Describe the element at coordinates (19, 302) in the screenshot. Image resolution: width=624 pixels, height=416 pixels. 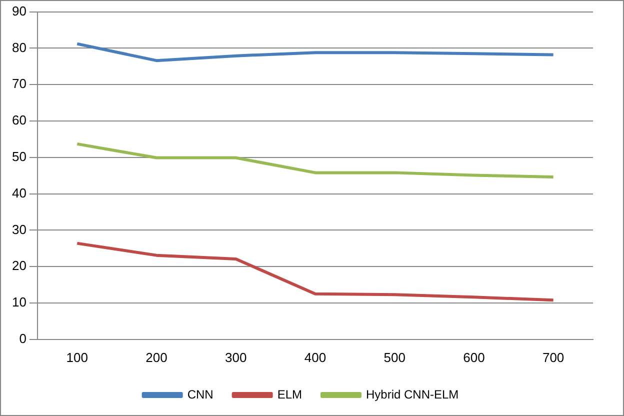
I see `y-tick-label: 10` at that location.